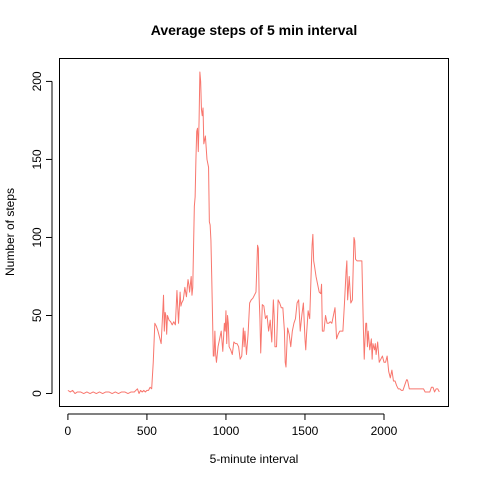 Image resolution: width=480 pixels, height=480 pixels. I want to click on x-axis-label: 5-minute interval, so click(254, 459).